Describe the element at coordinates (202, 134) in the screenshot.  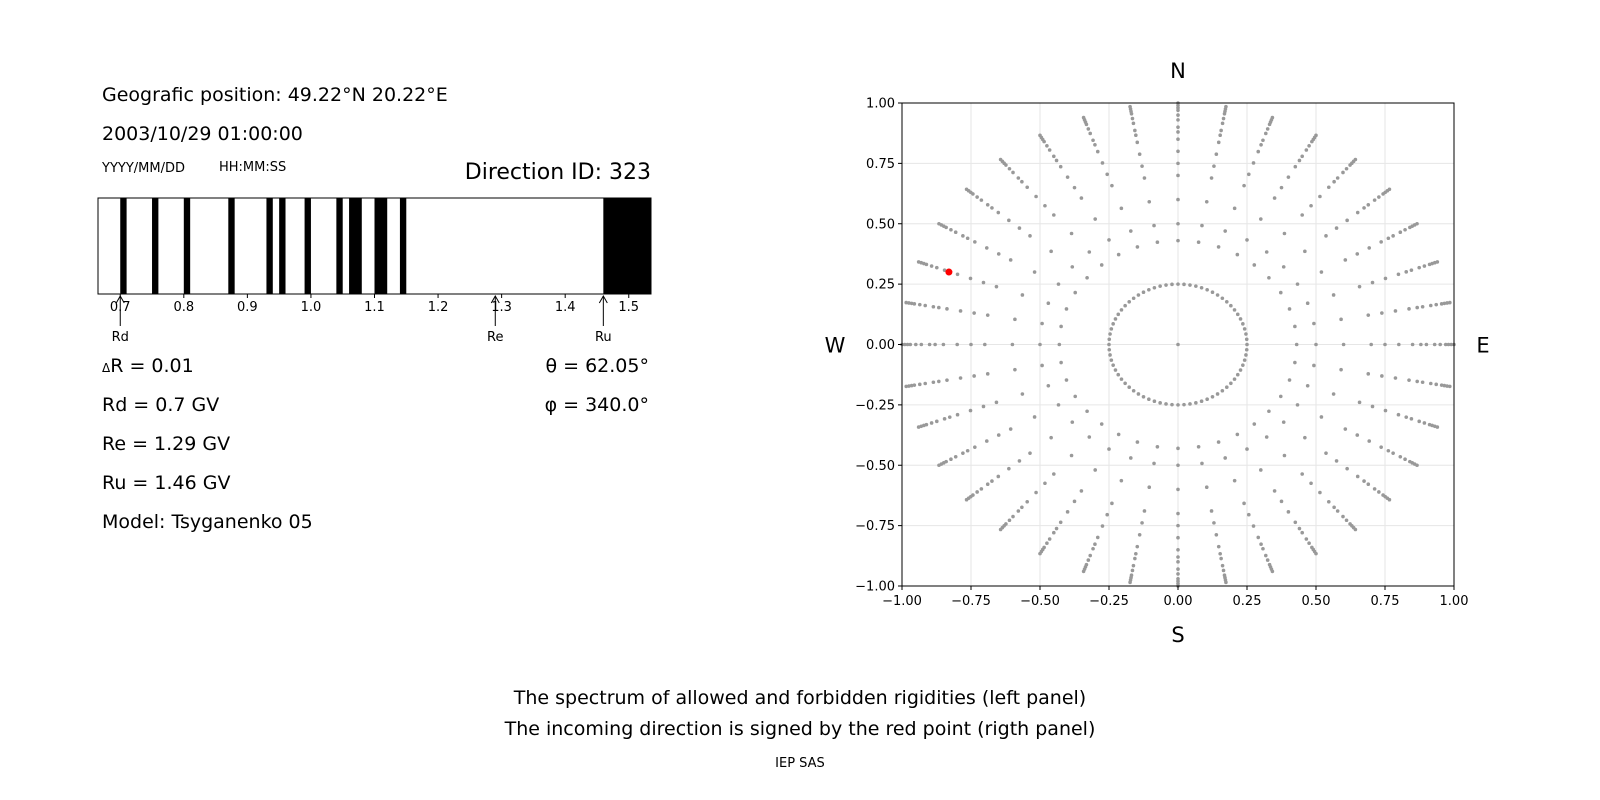
I see `datetime: 2003/10/29 01:00:00` at that location.